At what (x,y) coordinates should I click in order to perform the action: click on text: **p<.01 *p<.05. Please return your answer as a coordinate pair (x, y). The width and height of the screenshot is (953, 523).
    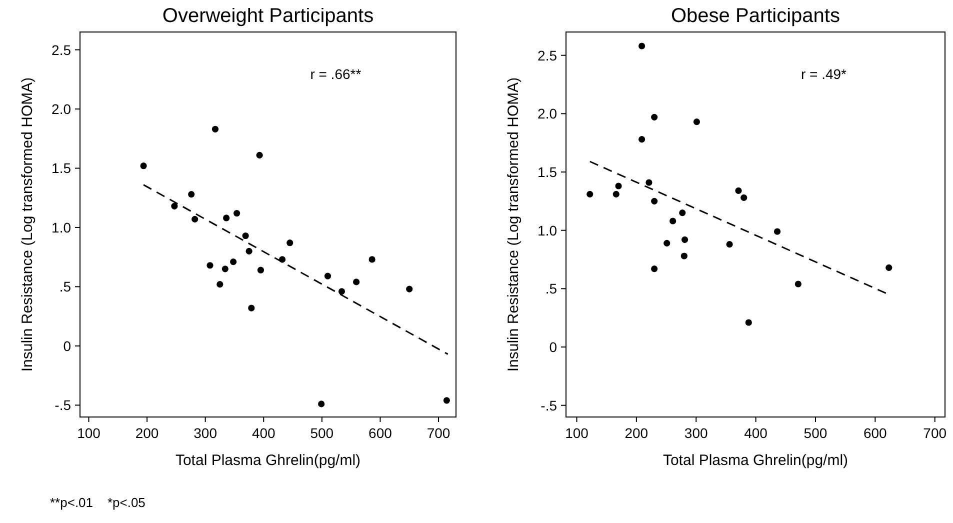
    Looking at the image, I should click on (98, 502).